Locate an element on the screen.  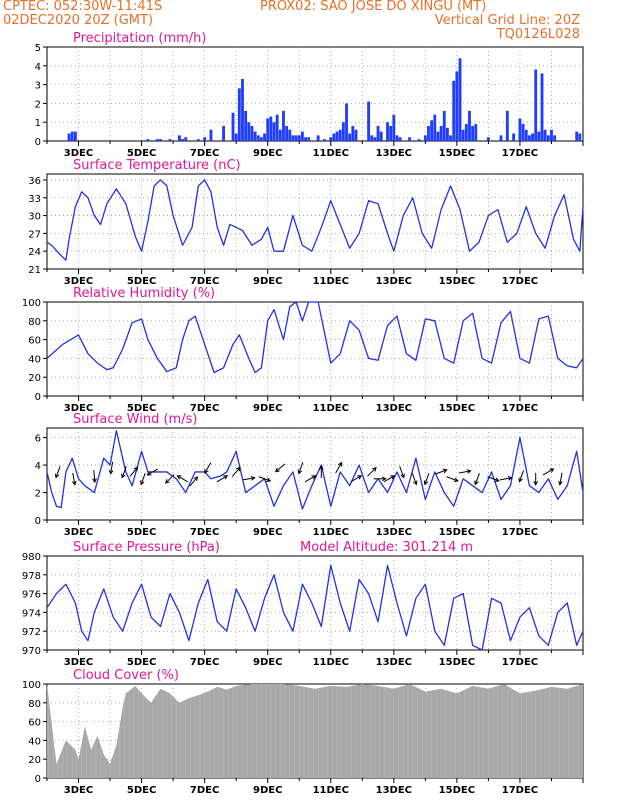
cloud-ytick-label: 20 is located at coordinates (34, 760).